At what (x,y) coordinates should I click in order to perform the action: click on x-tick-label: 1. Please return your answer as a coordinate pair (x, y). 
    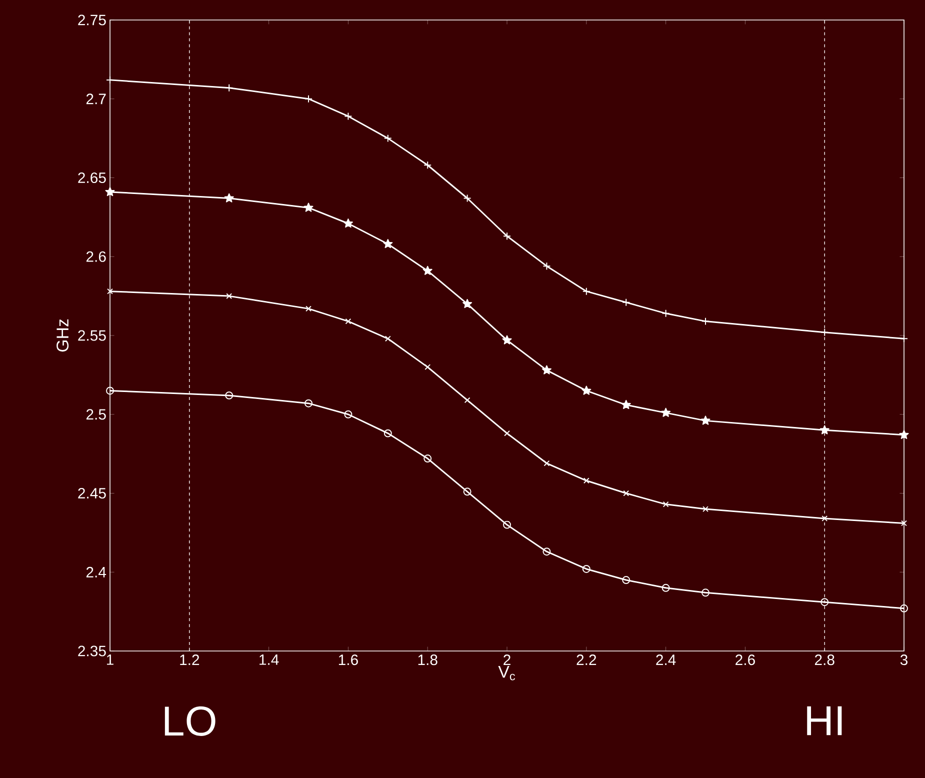
    Looking at the image, I should click on (110, 659).